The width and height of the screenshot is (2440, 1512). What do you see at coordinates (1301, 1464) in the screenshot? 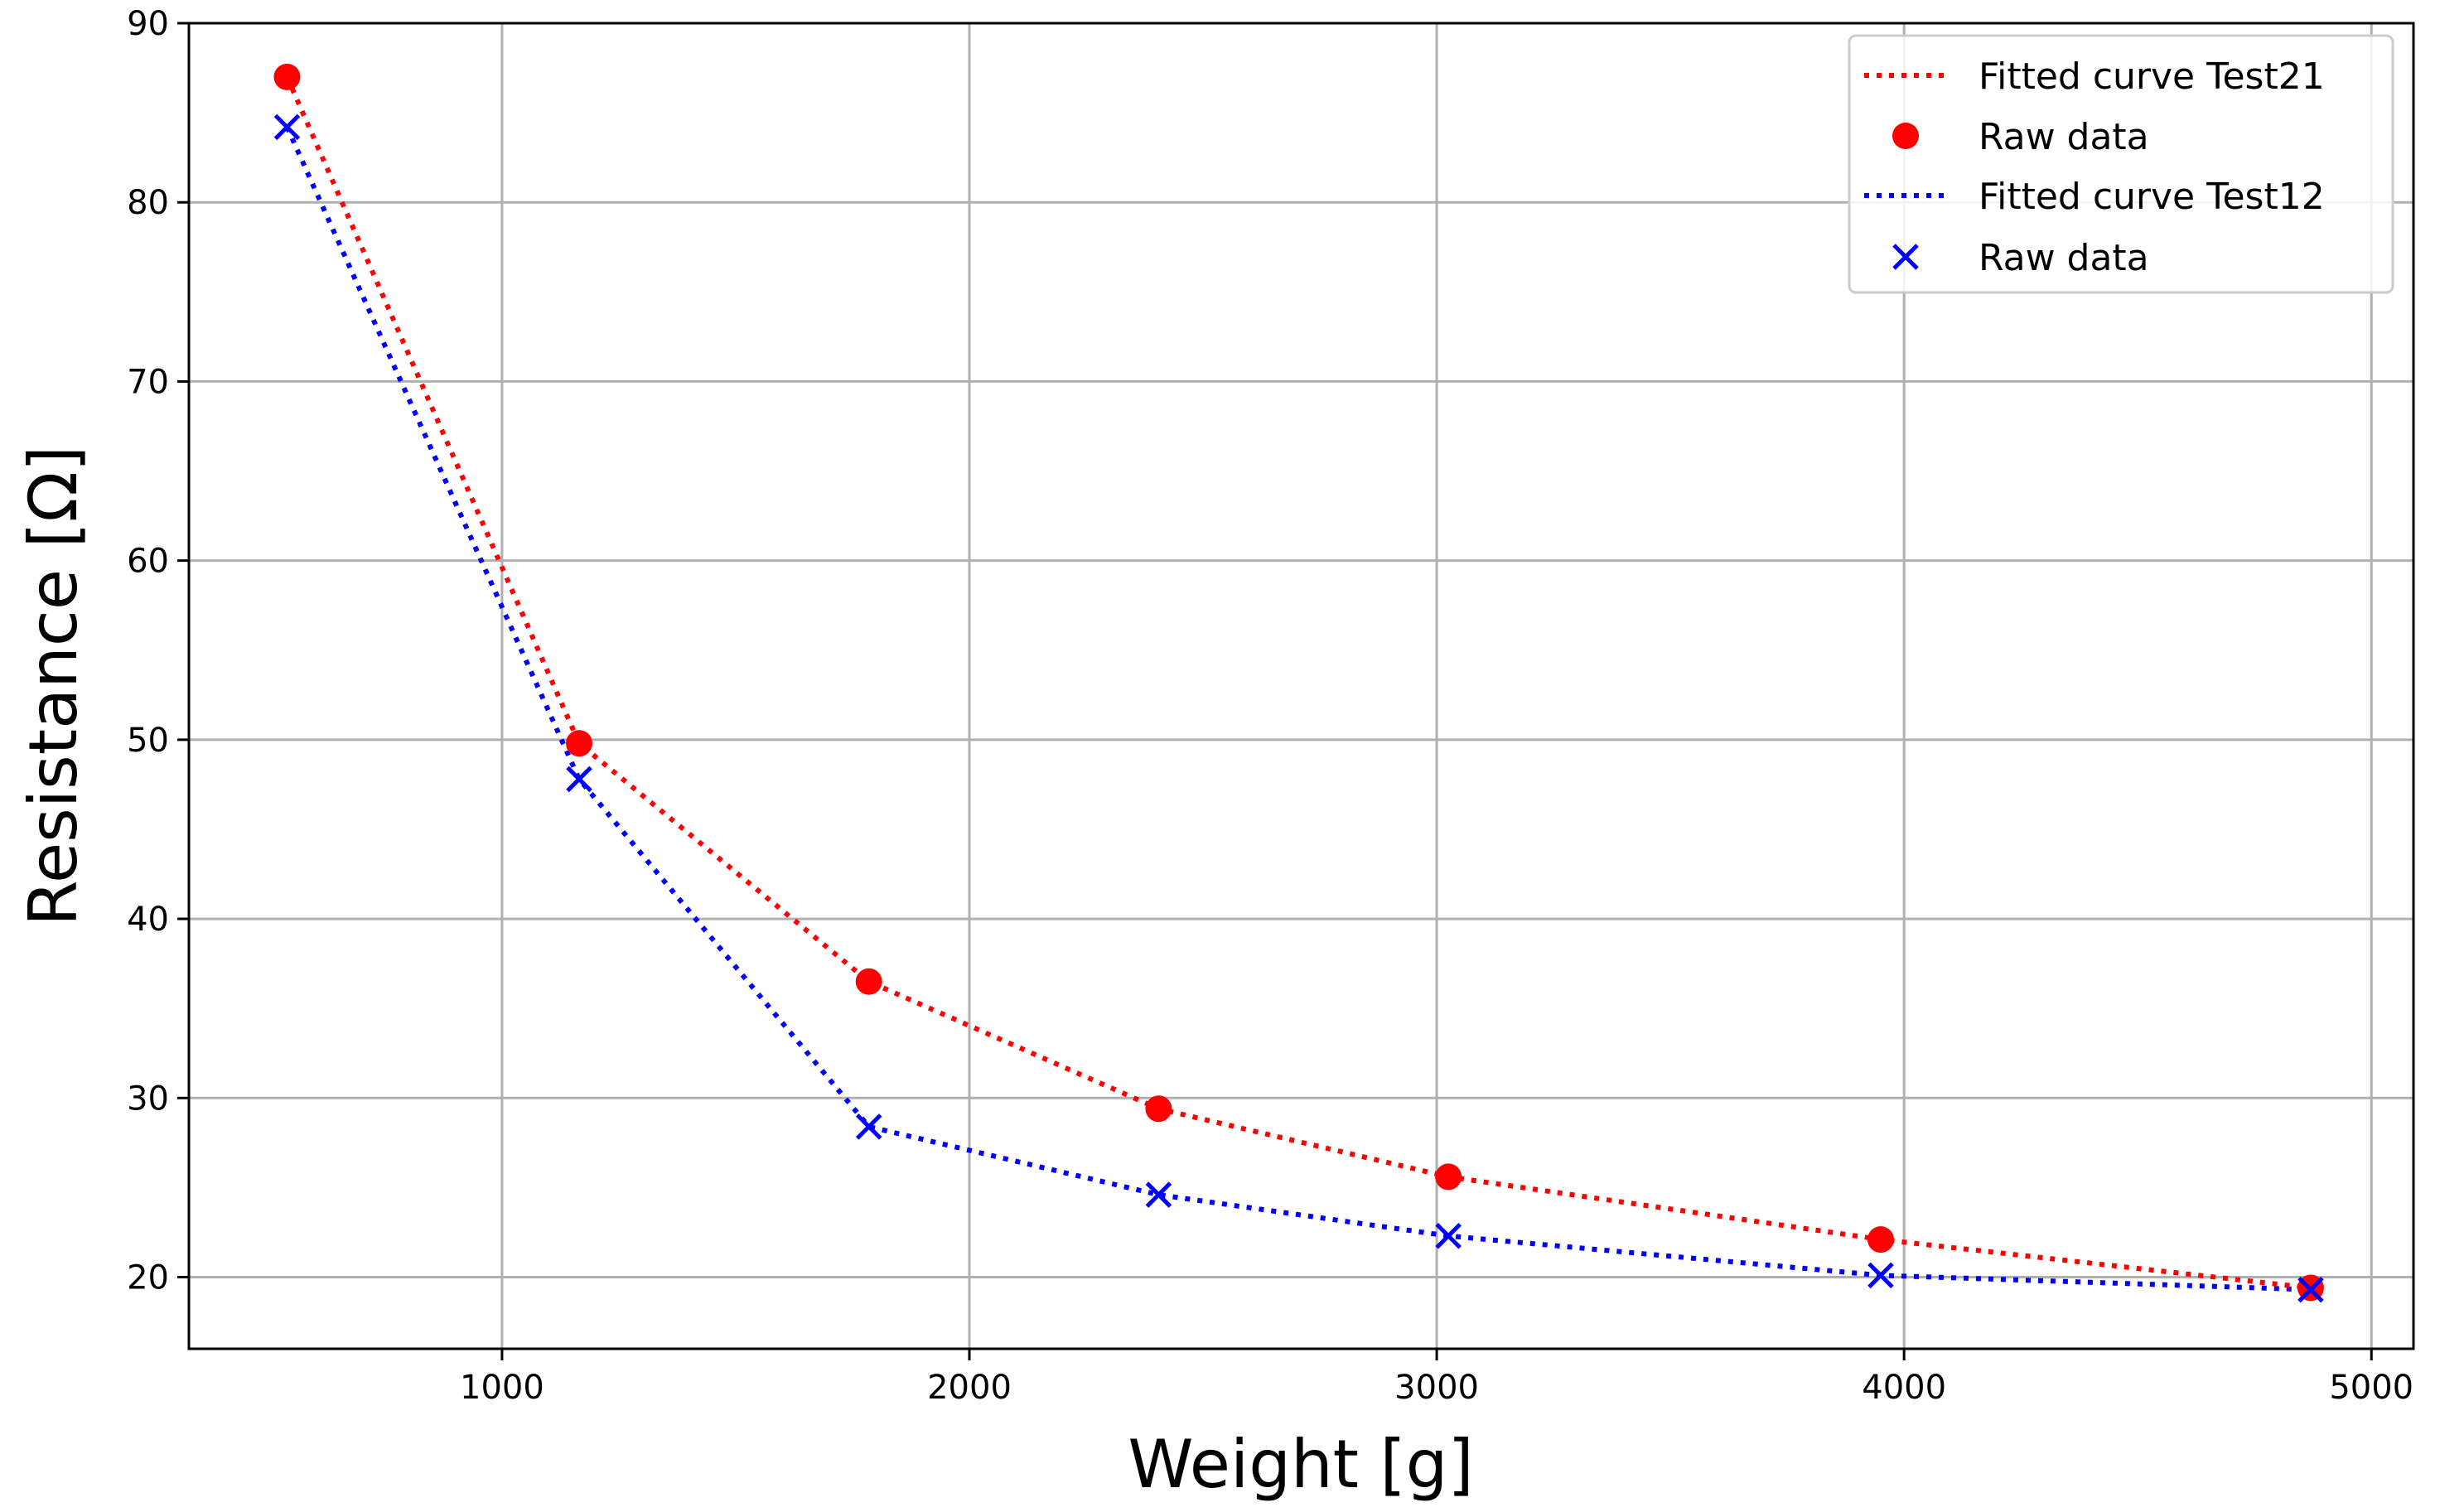
I see `x-axis-label: Weight [g]` at bounding box center [1301, 1464].